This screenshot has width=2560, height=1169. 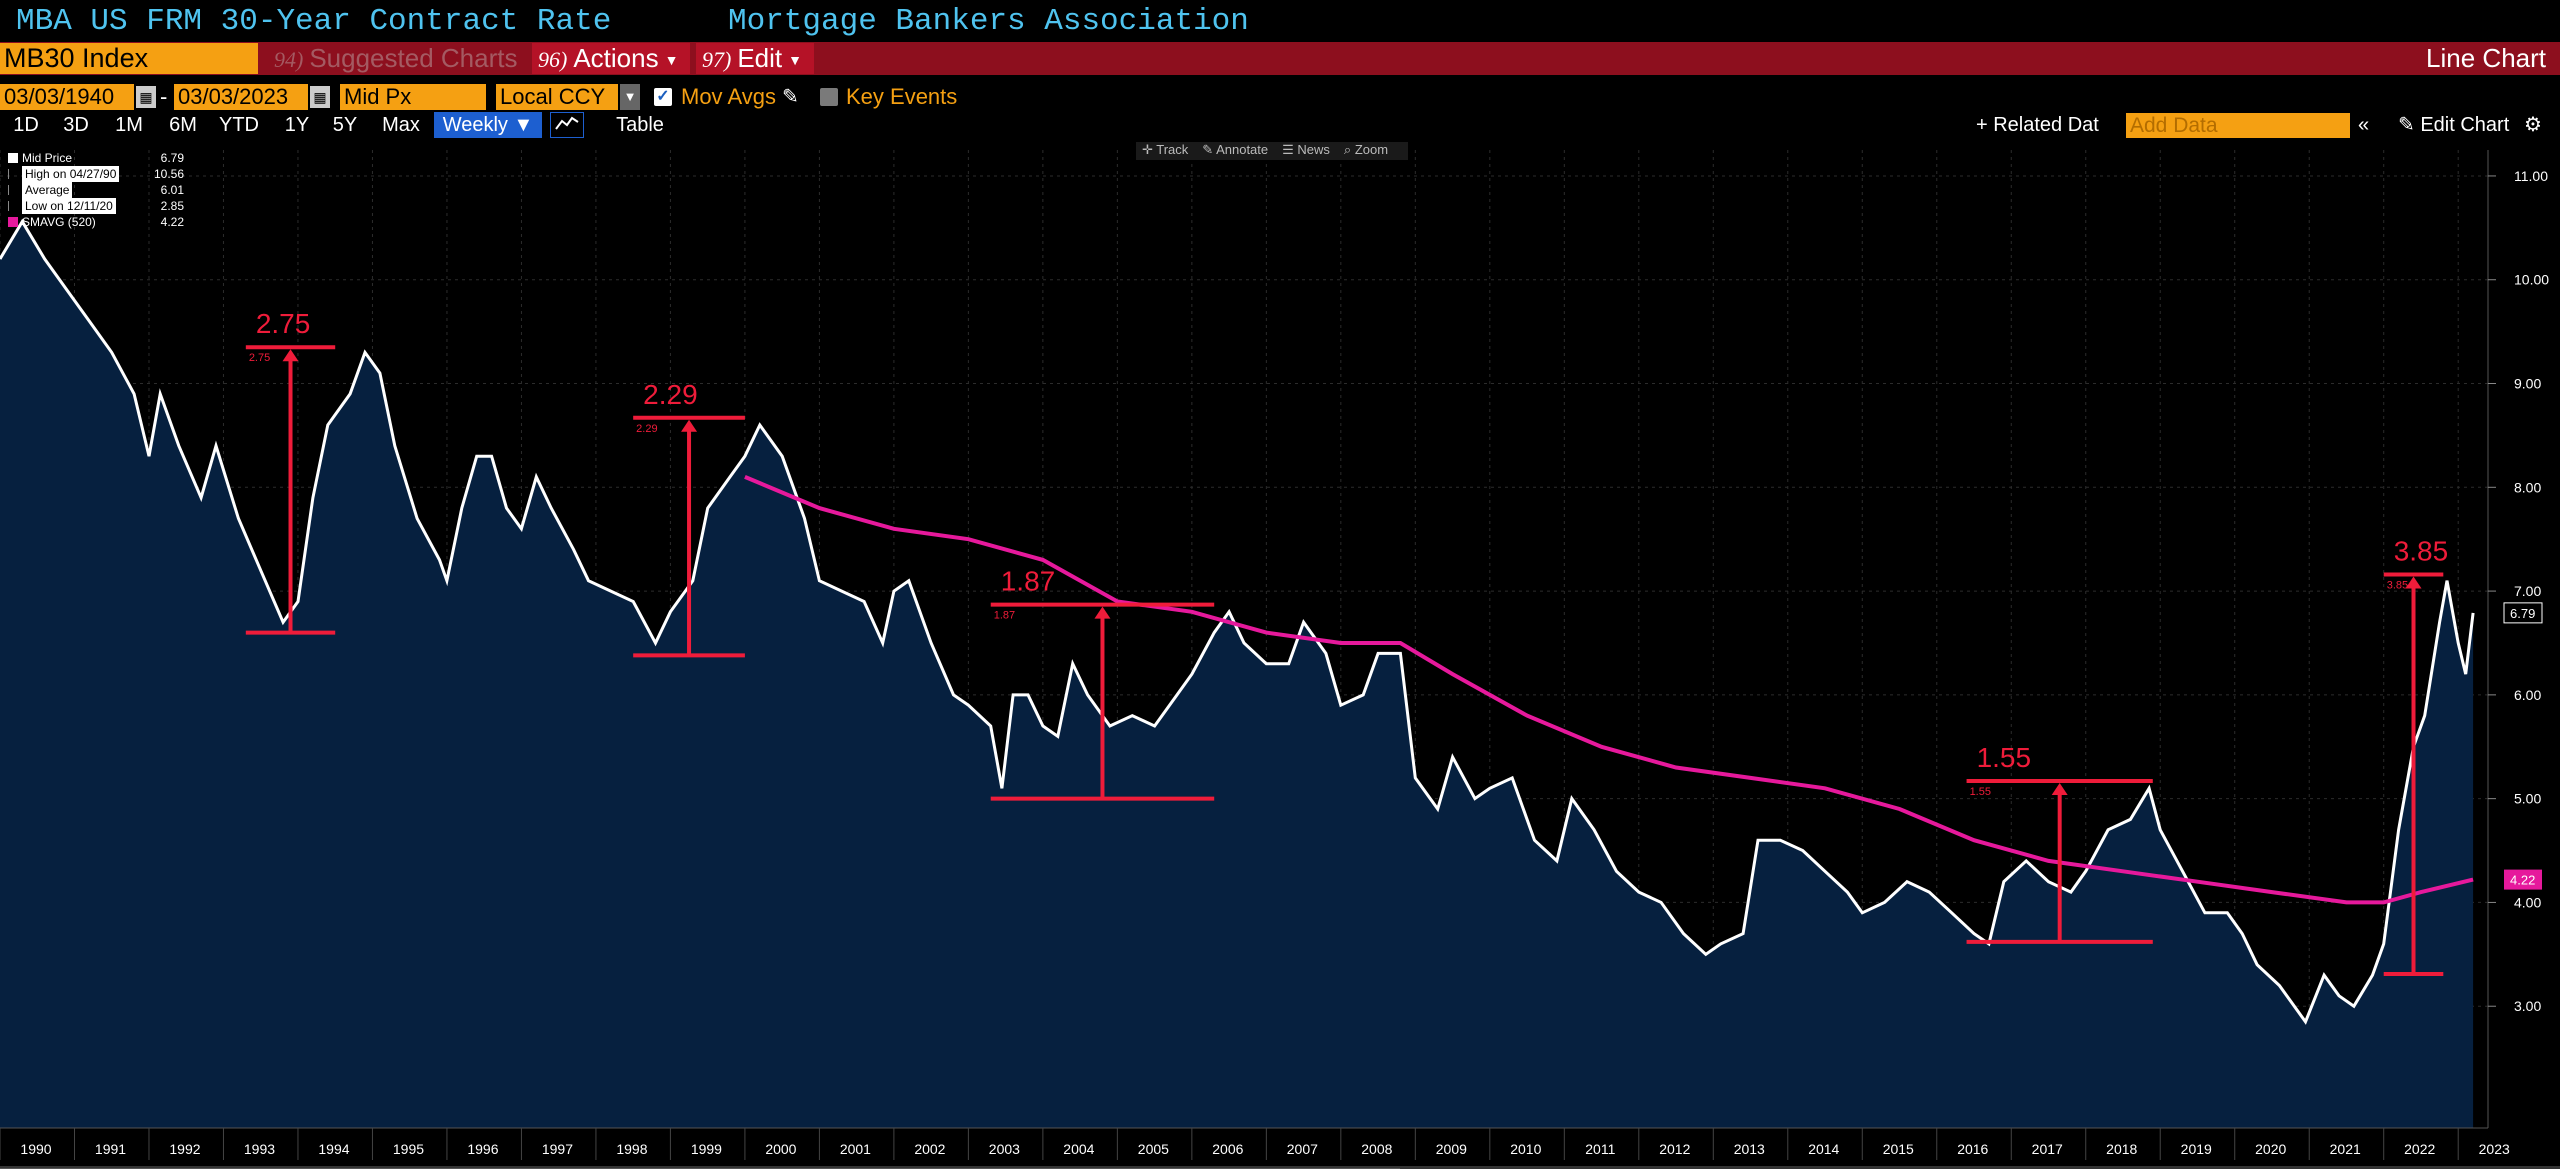 I want to click on legend-value: 10.56, so click(x=168, y=174).